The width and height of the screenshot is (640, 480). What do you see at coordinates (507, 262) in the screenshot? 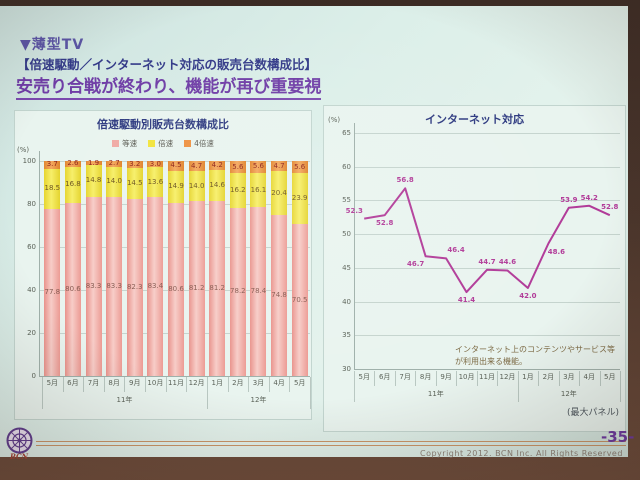
I see `line-point-label: 44.6` at bounding box center [507, 262].